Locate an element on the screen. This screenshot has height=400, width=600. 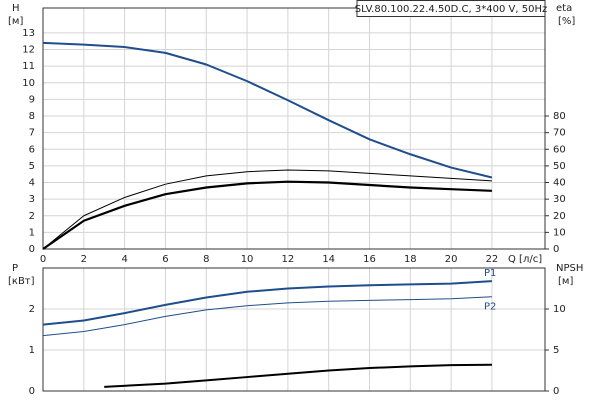
y2-axis-label: NPSH is located at coordinates (569, 268).